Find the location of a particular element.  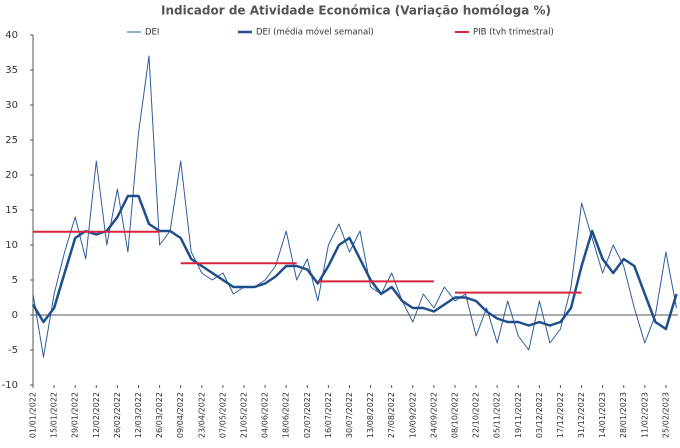

x-tick-label: 24/09/2022 is located at coordinates (433, 415).